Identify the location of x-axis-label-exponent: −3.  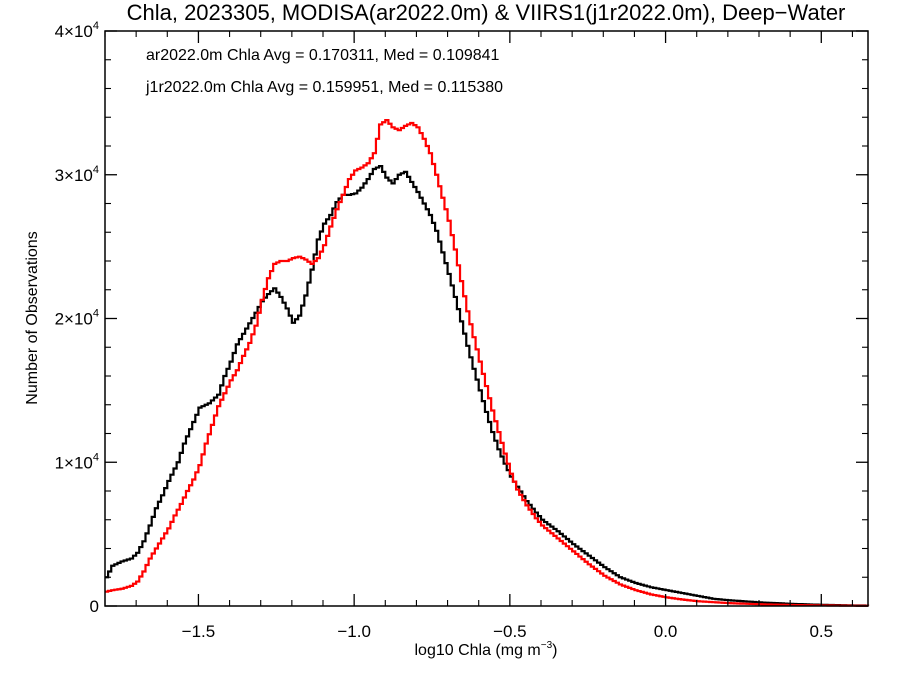
(547, 645).